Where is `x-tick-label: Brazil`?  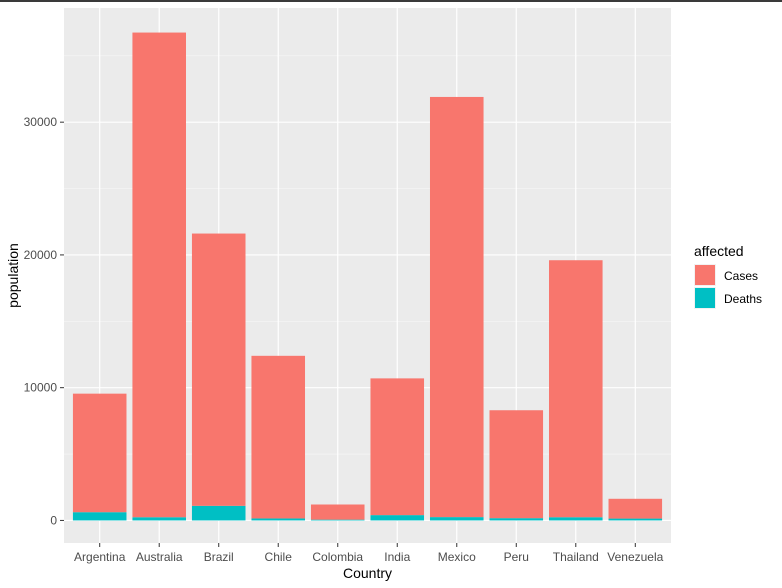
x-tick-label: Brazil is located at coordinates (219, 557).